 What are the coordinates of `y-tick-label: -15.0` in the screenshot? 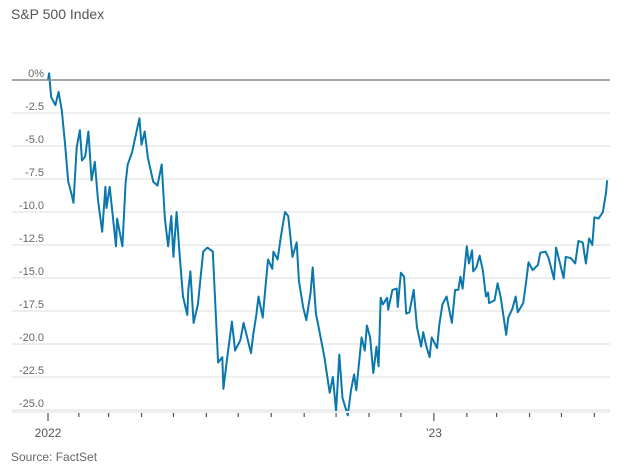 It's located at (31, 272).